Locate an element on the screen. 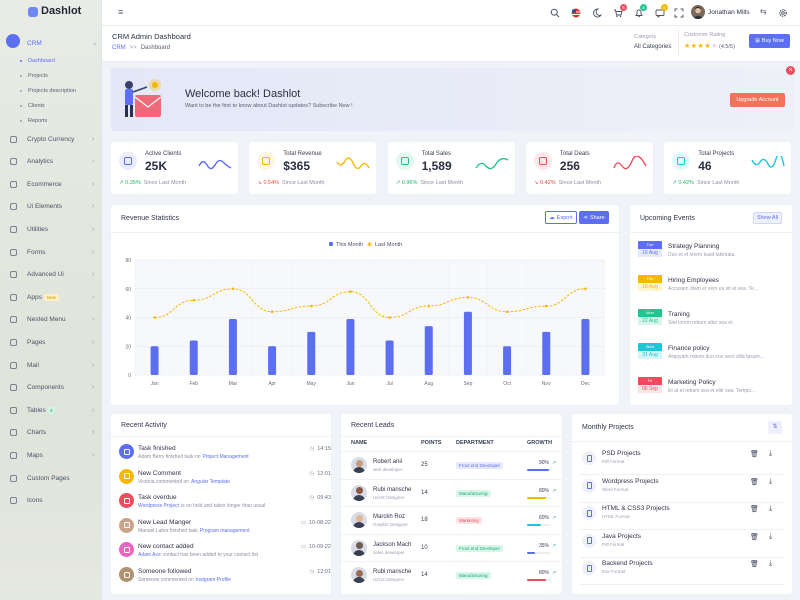 The width and height of the screenshot is (800, 600). sidebar-item-utilities: Utilities › is located at coordinates (51, 229).